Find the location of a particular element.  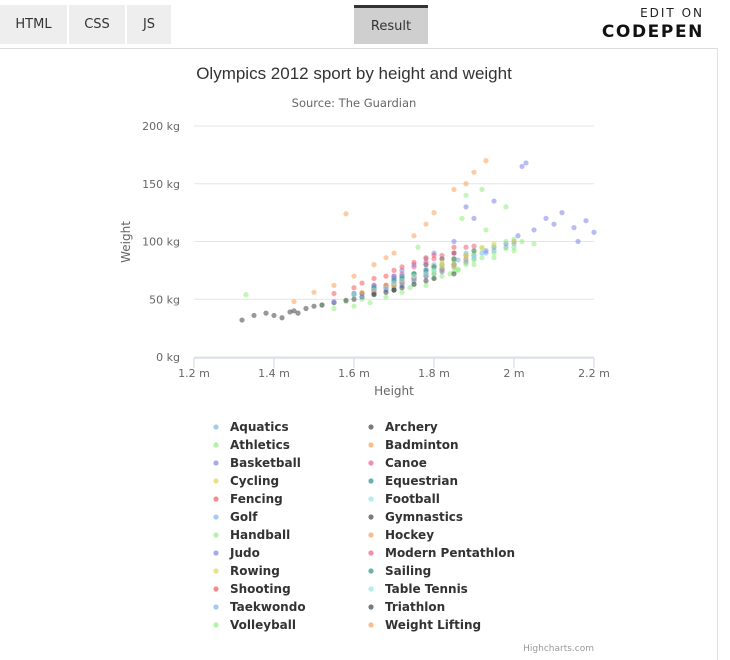

legend-item: Shooting is located at coordinates (252, 589).